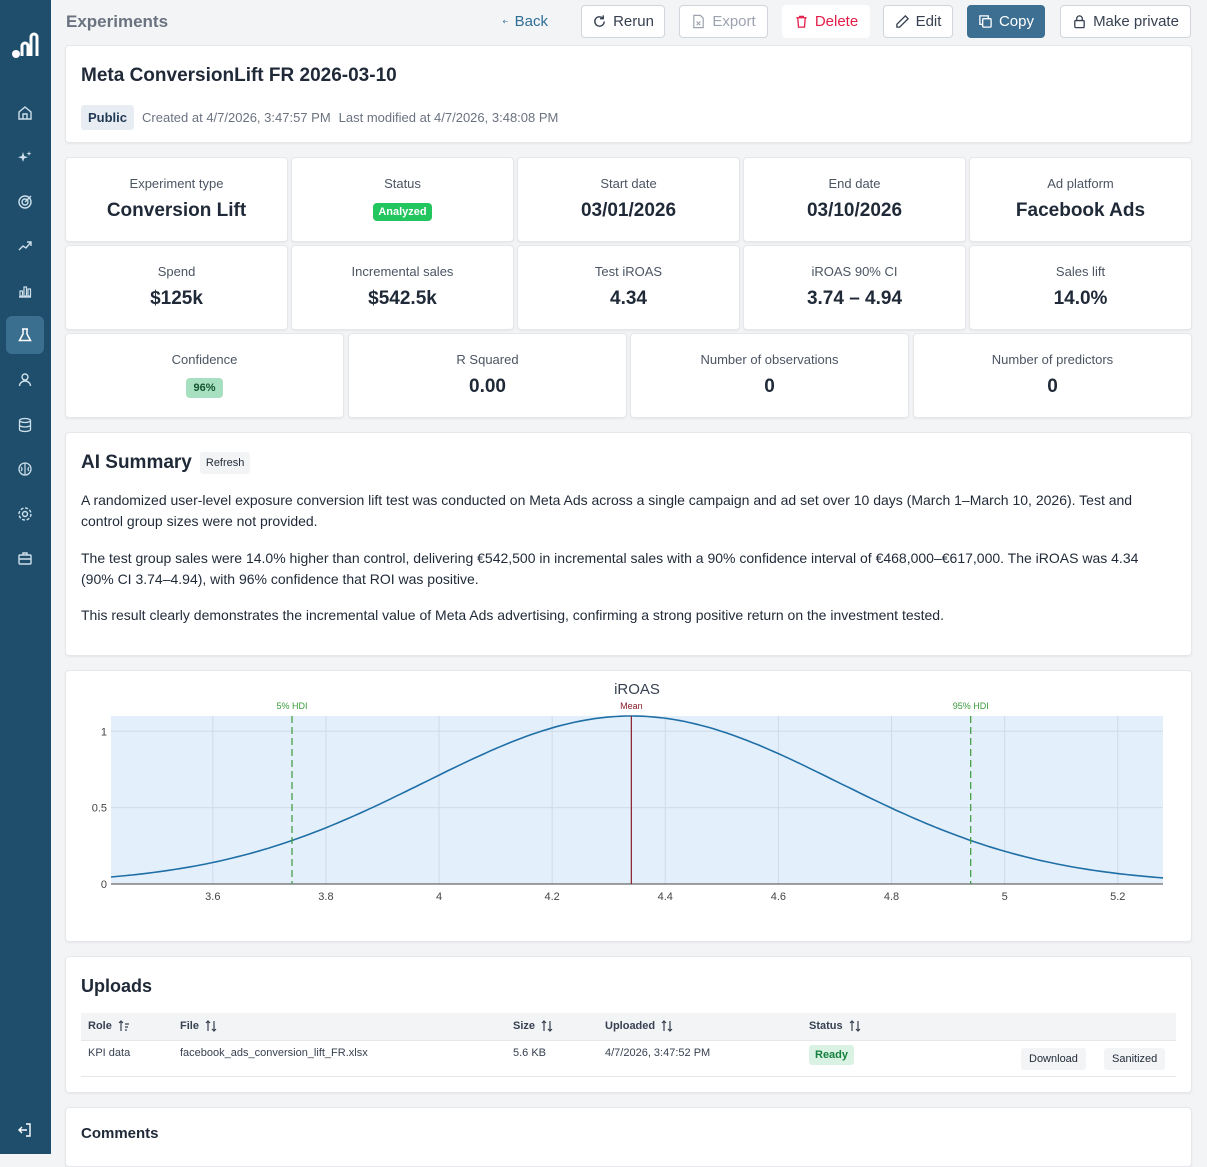  Describe the element at coordinates (25, 425) in the screenshot. I see `database-icon` at that location.